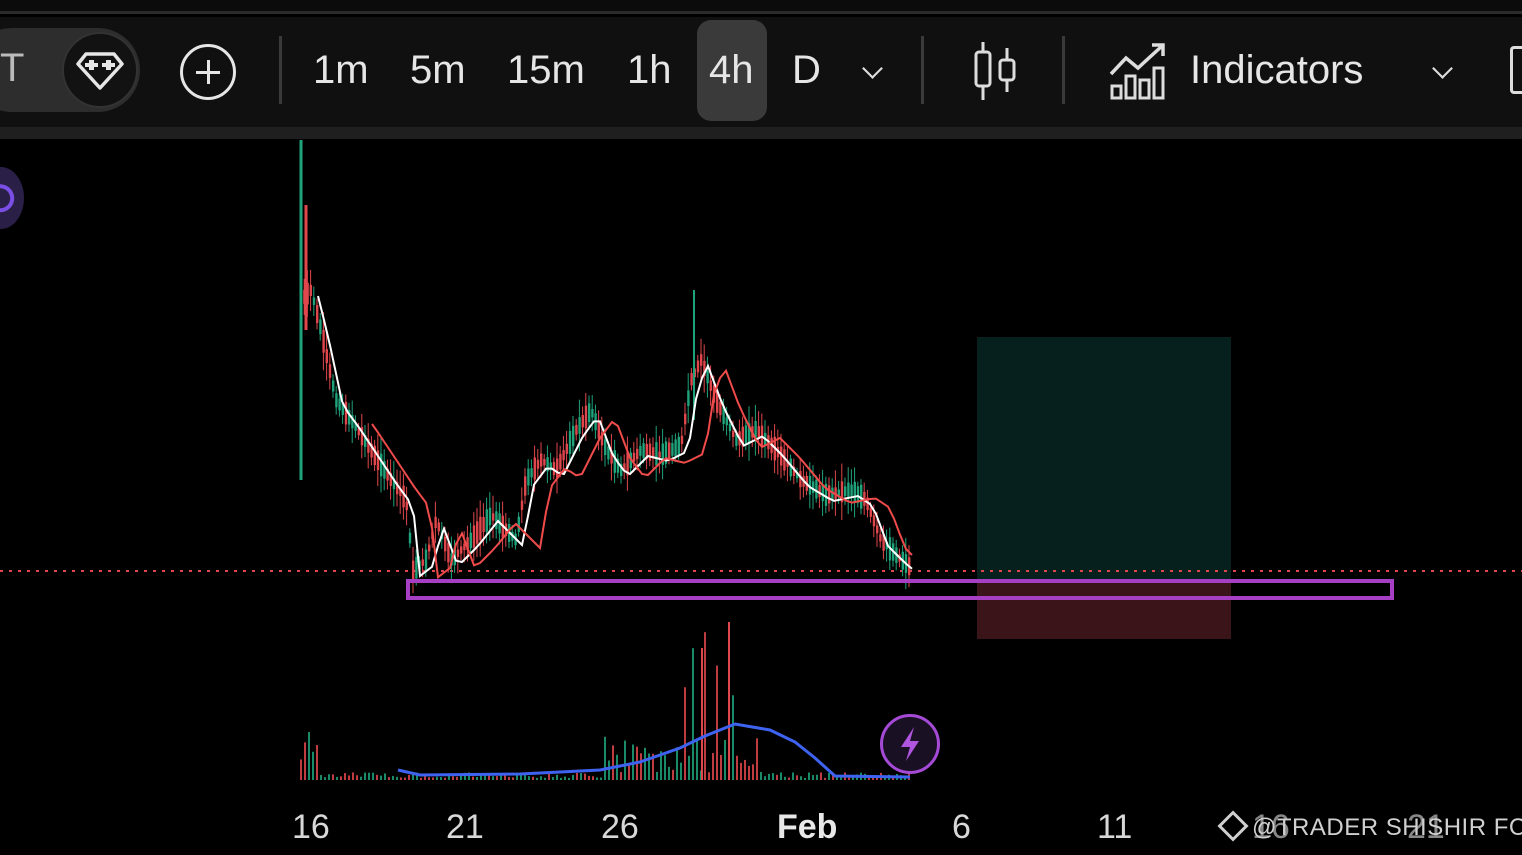 The width and height of the screenshot is (1522, 855). Describe the element at coordinates (761, 7) in the screenshot. I see `status-bar-edge` at that location.